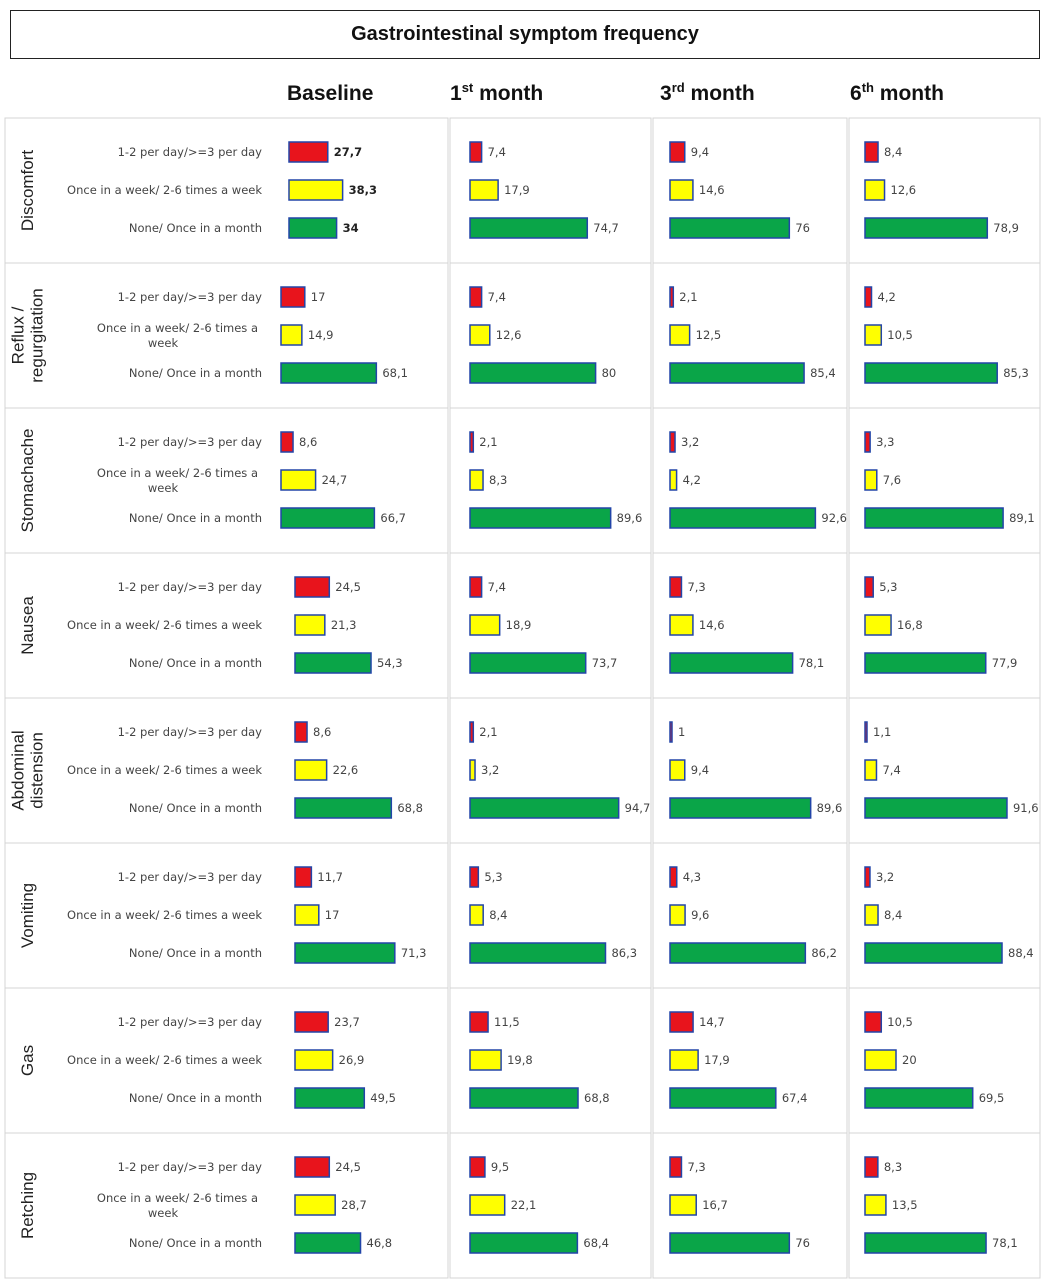 This screenshot has width=1052, height=1280. Describe the element at coordinates (609, 373) in the screenshot. I see `data-label: 80` at that location.